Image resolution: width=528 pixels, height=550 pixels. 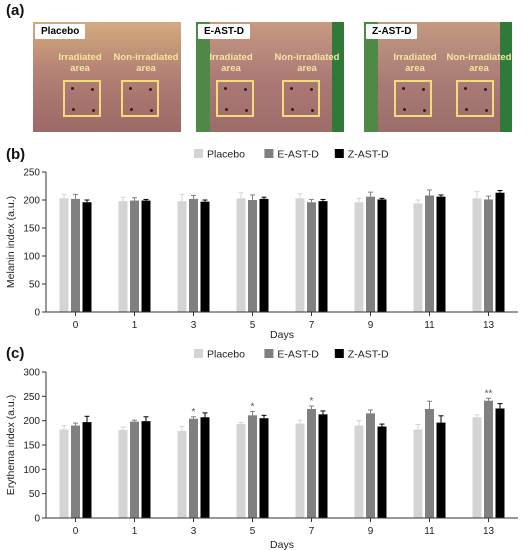 What do you see at coordinates (489, 393) in the screenshot?
I see `significance-marker: **` at bounding box center [489, 393].